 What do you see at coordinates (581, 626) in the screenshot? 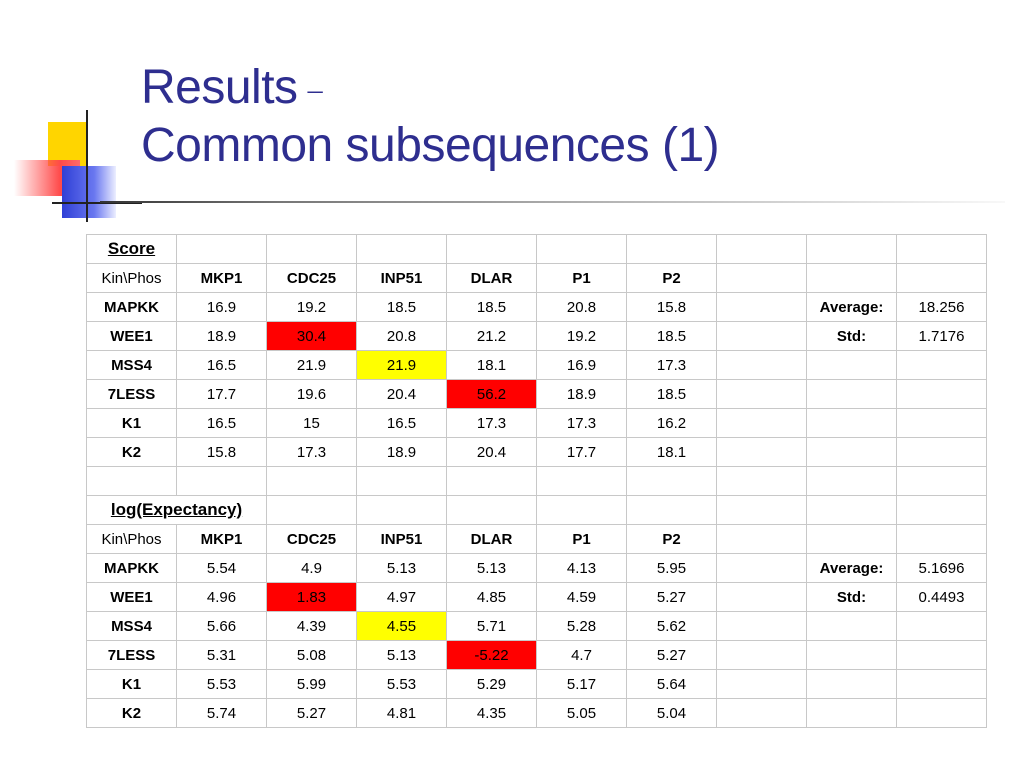
I see `table-cell: 5.28` at bounding box center [581, 626].